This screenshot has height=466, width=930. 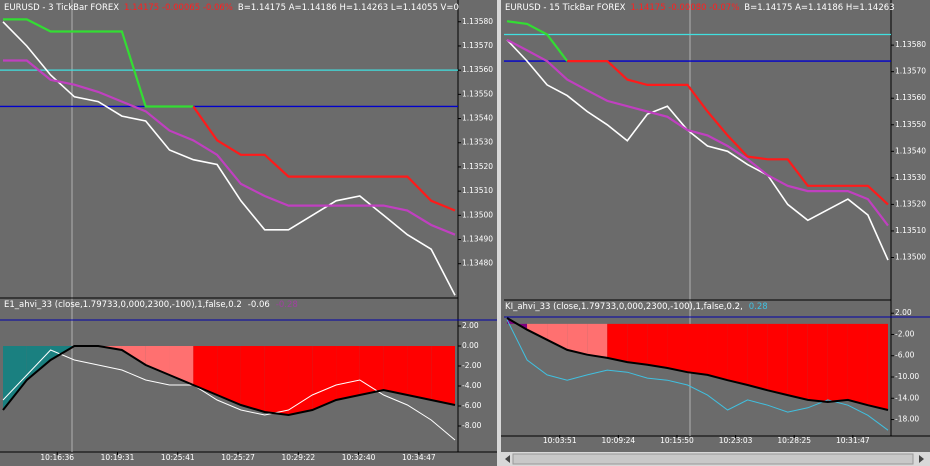 I want to click on y-tick-label: 1.13480, so click(x=477, y=263).